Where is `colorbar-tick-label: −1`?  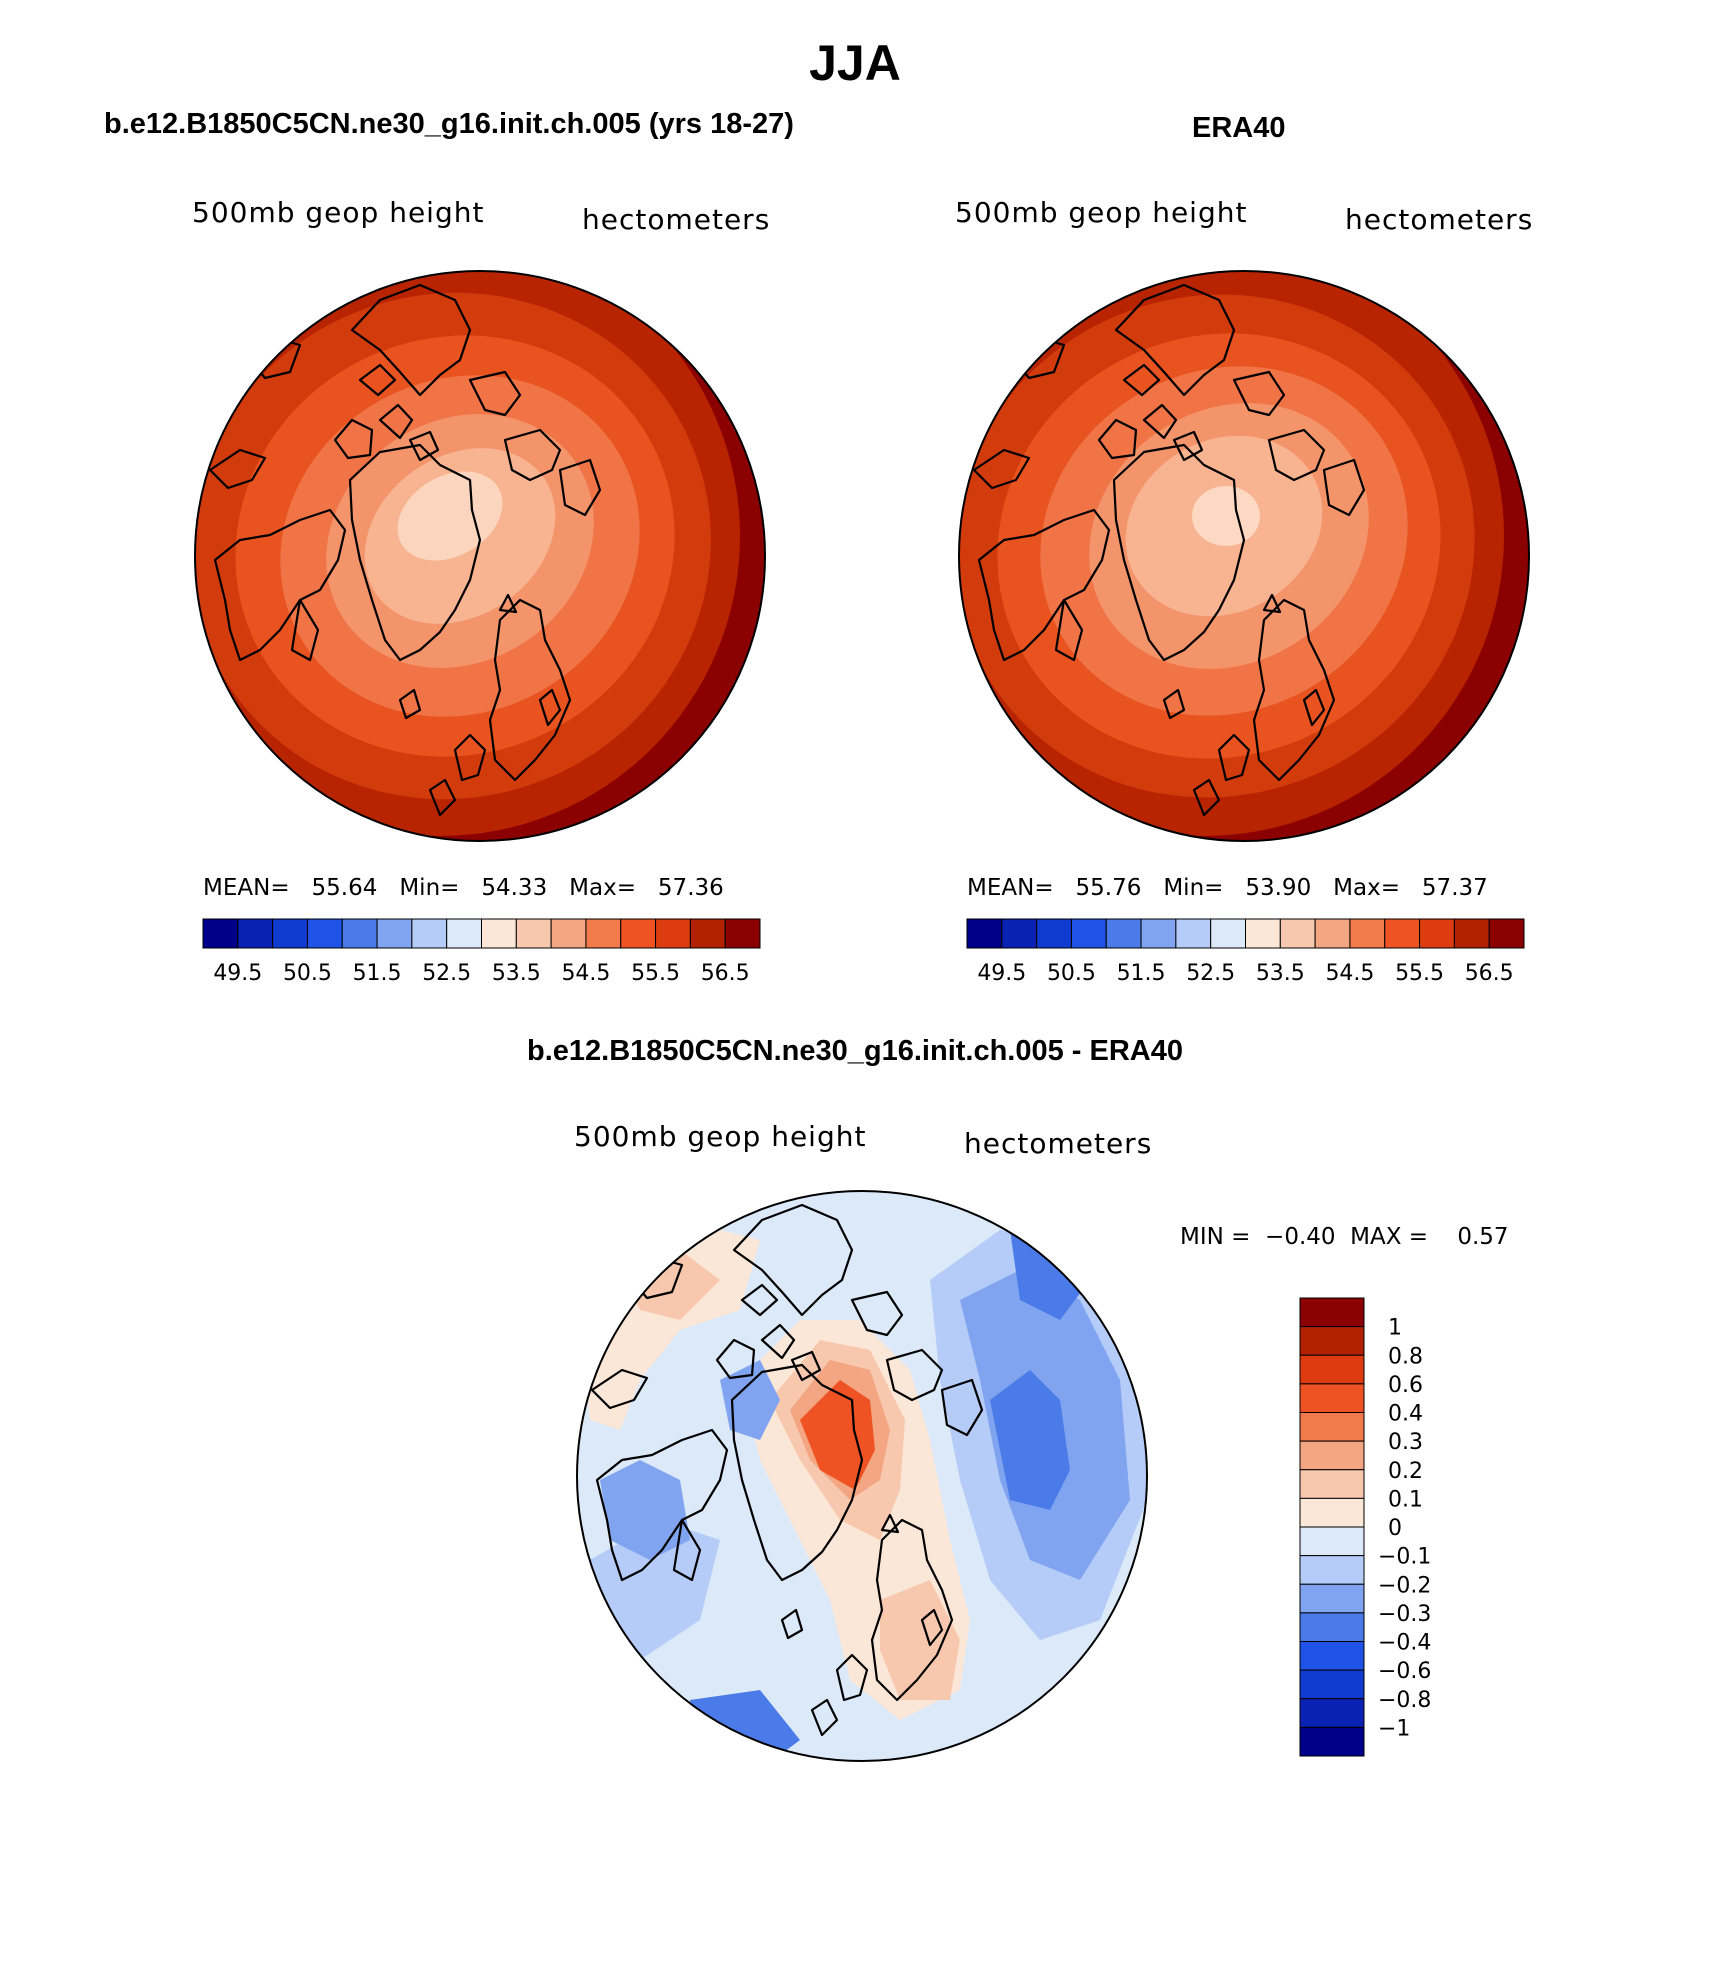
colorbar-tick-label: −1 is located at coordinates (1394, 1728).